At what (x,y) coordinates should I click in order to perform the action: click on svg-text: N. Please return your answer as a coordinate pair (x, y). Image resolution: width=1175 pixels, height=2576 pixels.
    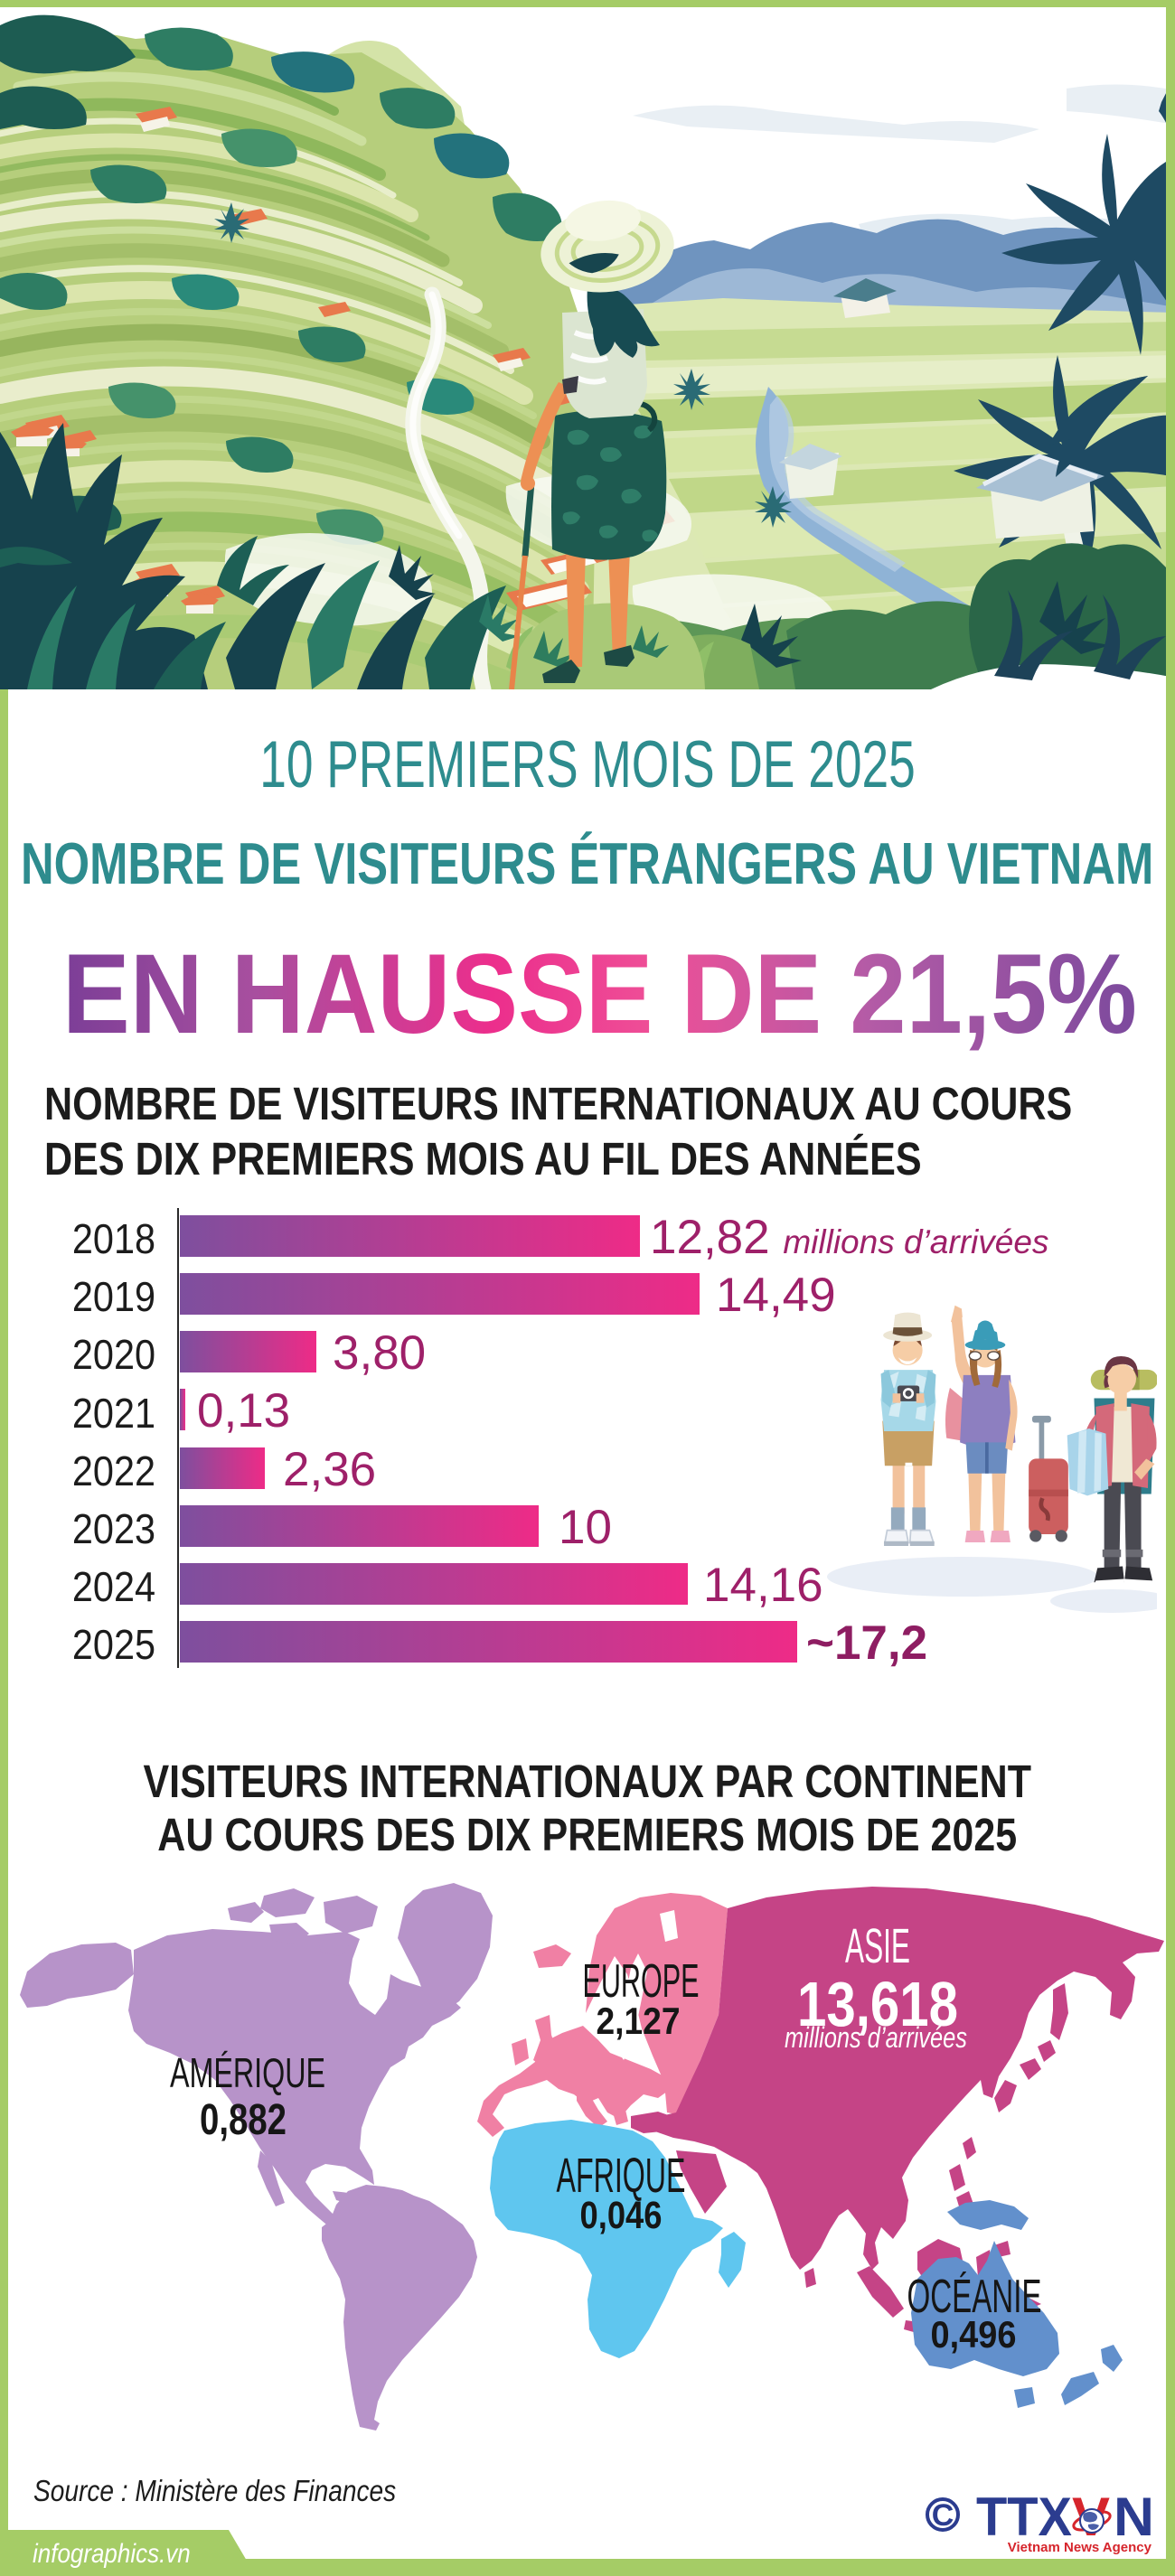
    Looking at the image, I should click on (1134, 2517).